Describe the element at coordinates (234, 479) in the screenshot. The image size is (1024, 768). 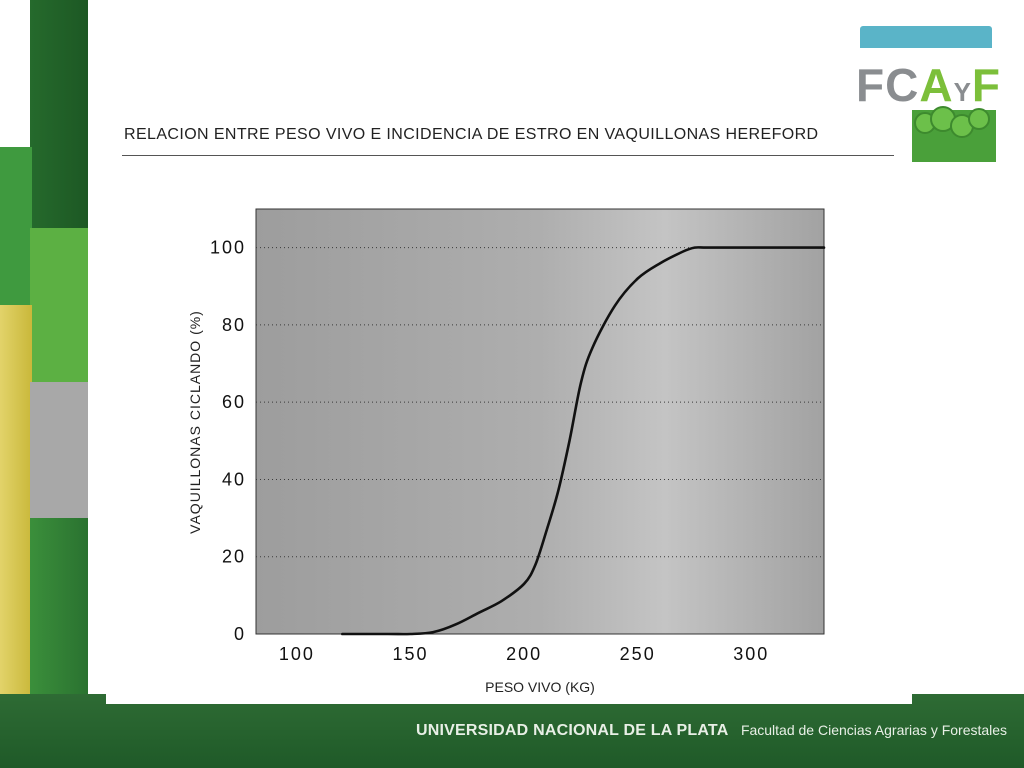
I see `y-tick-label: 40` at that location.